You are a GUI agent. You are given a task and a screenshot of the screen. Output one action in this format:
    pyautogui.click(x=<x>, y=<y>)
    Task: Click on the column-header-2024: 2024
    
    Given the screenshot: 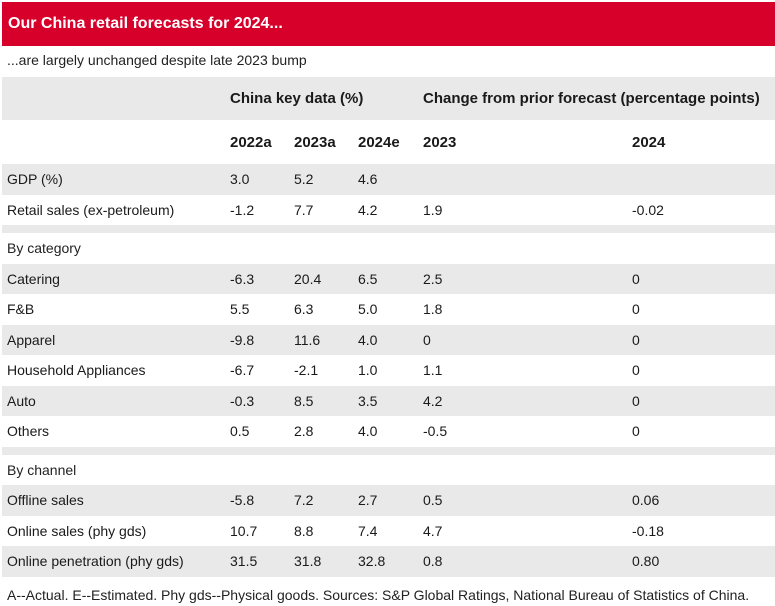 What is the action you would take?
    pyautogui.click(x=649, y=142)
    